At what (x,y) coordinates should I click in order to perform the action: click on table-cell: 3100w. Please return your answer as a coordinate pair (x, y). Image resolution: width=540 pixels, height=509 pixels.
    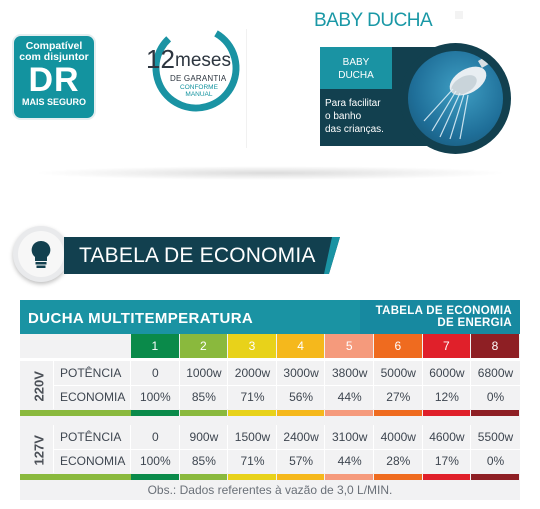
    Looking at the image, I should click on (350, 437).